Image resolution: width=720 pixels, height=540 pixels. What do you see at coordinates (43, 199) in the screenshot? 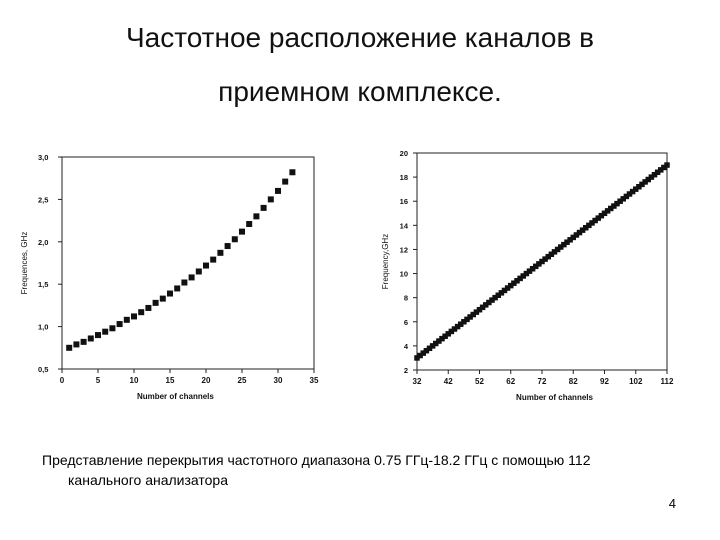
I see `y-tick-label: 2,5` at bounding box center [43, 199].